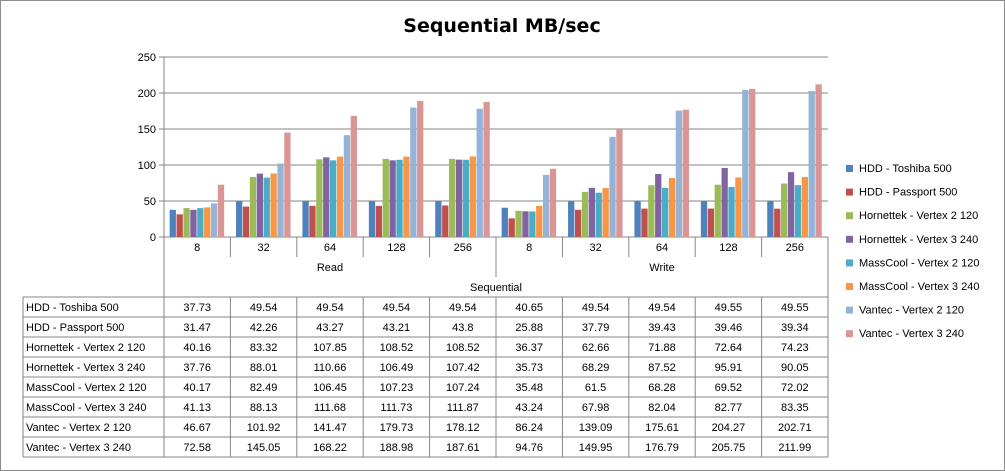  What do you see at coordinates (729, 308) in the screenshot?
I see `table-cell: 49.55` at bounding box center [729, 308].